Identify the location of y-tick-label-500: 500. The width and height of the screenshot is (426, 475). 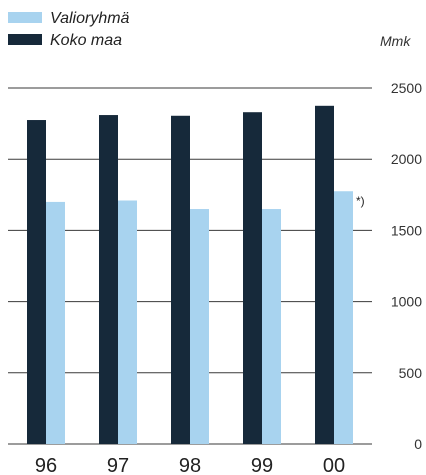
(411, 373).